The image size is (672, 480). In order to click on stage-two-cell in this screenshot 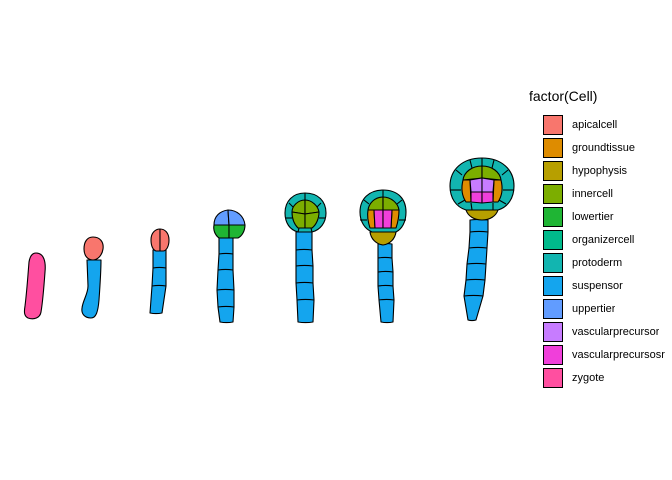, I will do `click(159, 271)`.